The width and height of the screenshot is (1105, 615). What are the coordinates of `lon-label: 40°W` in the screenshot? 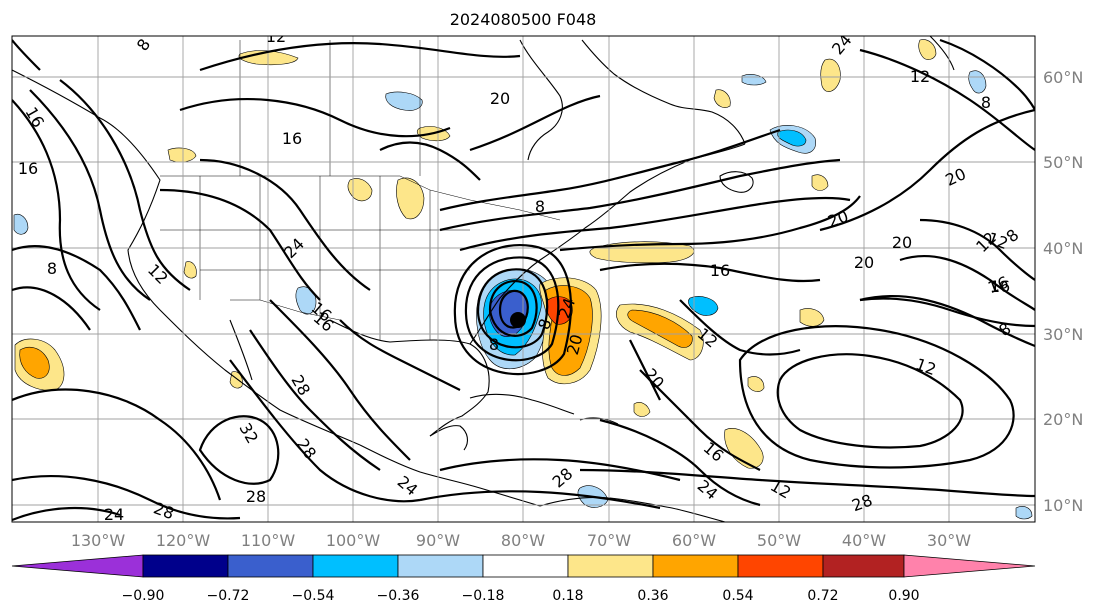 It's located at (864, 540).